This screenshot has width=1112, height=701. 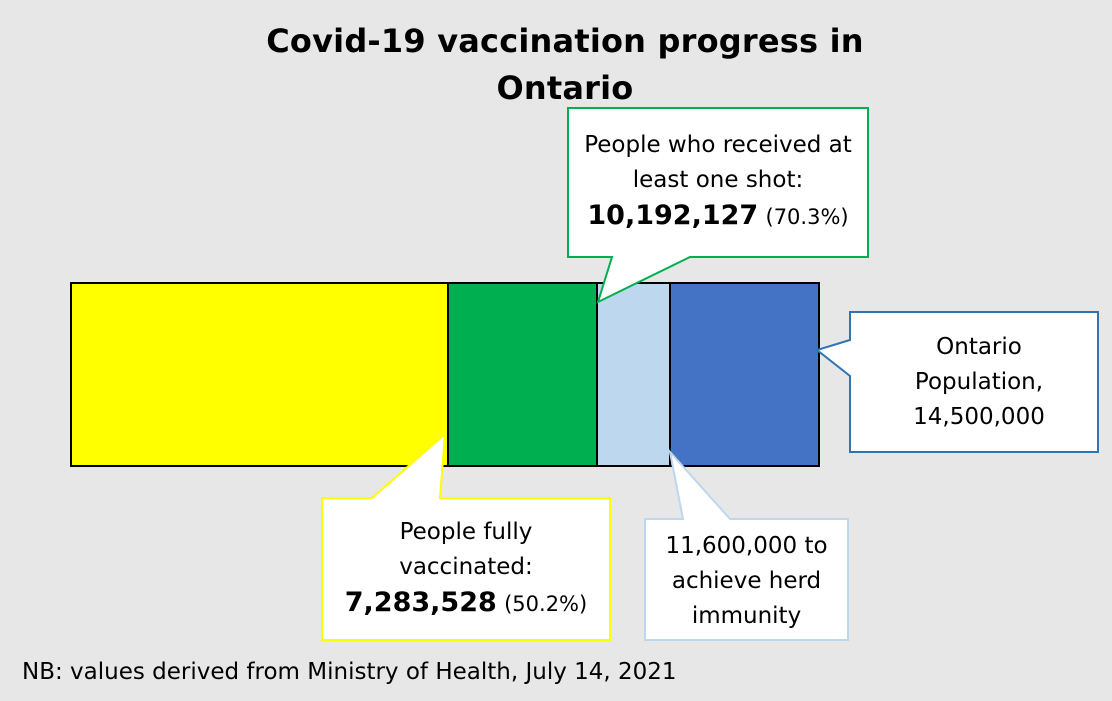 I want to click on chart-title-line-1: Covid-19 vaccination progress in, so click(x=565, y=41).